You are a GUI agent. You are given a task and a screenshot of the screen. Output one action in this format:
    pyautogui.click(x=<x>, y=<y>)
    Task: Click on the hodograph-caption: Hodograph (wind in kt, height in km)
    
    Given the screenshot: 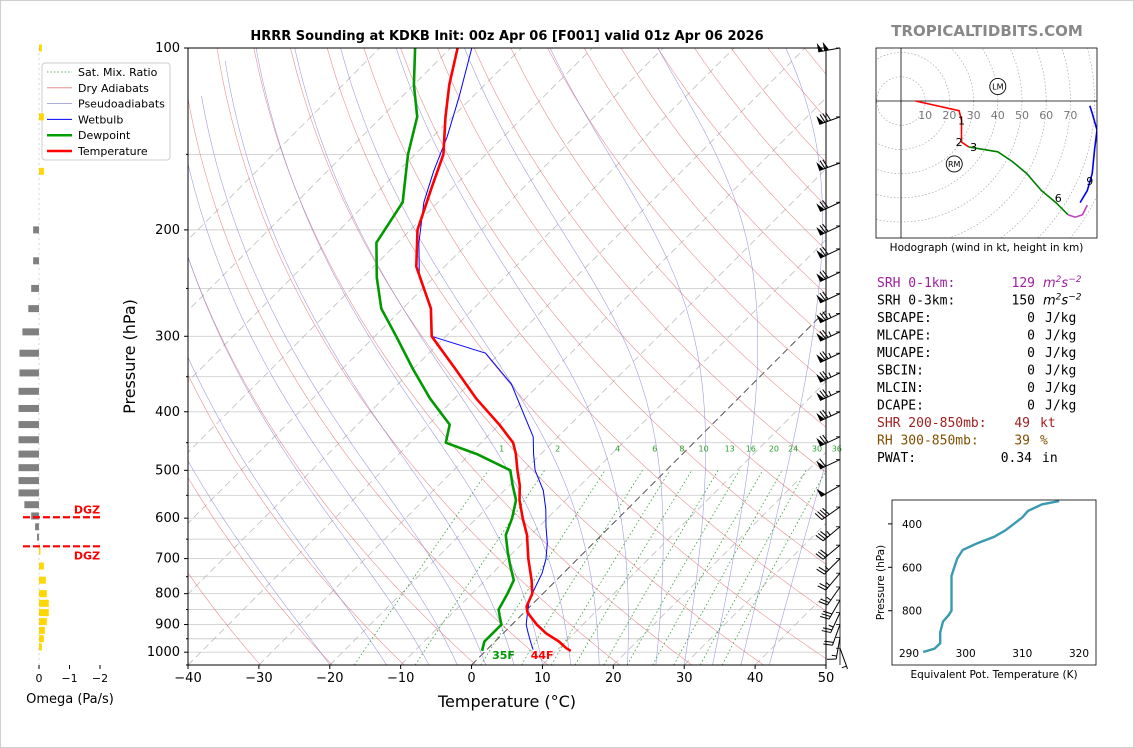 What is the action you would take?
    pyautogui.click(x=987, y=248)
    